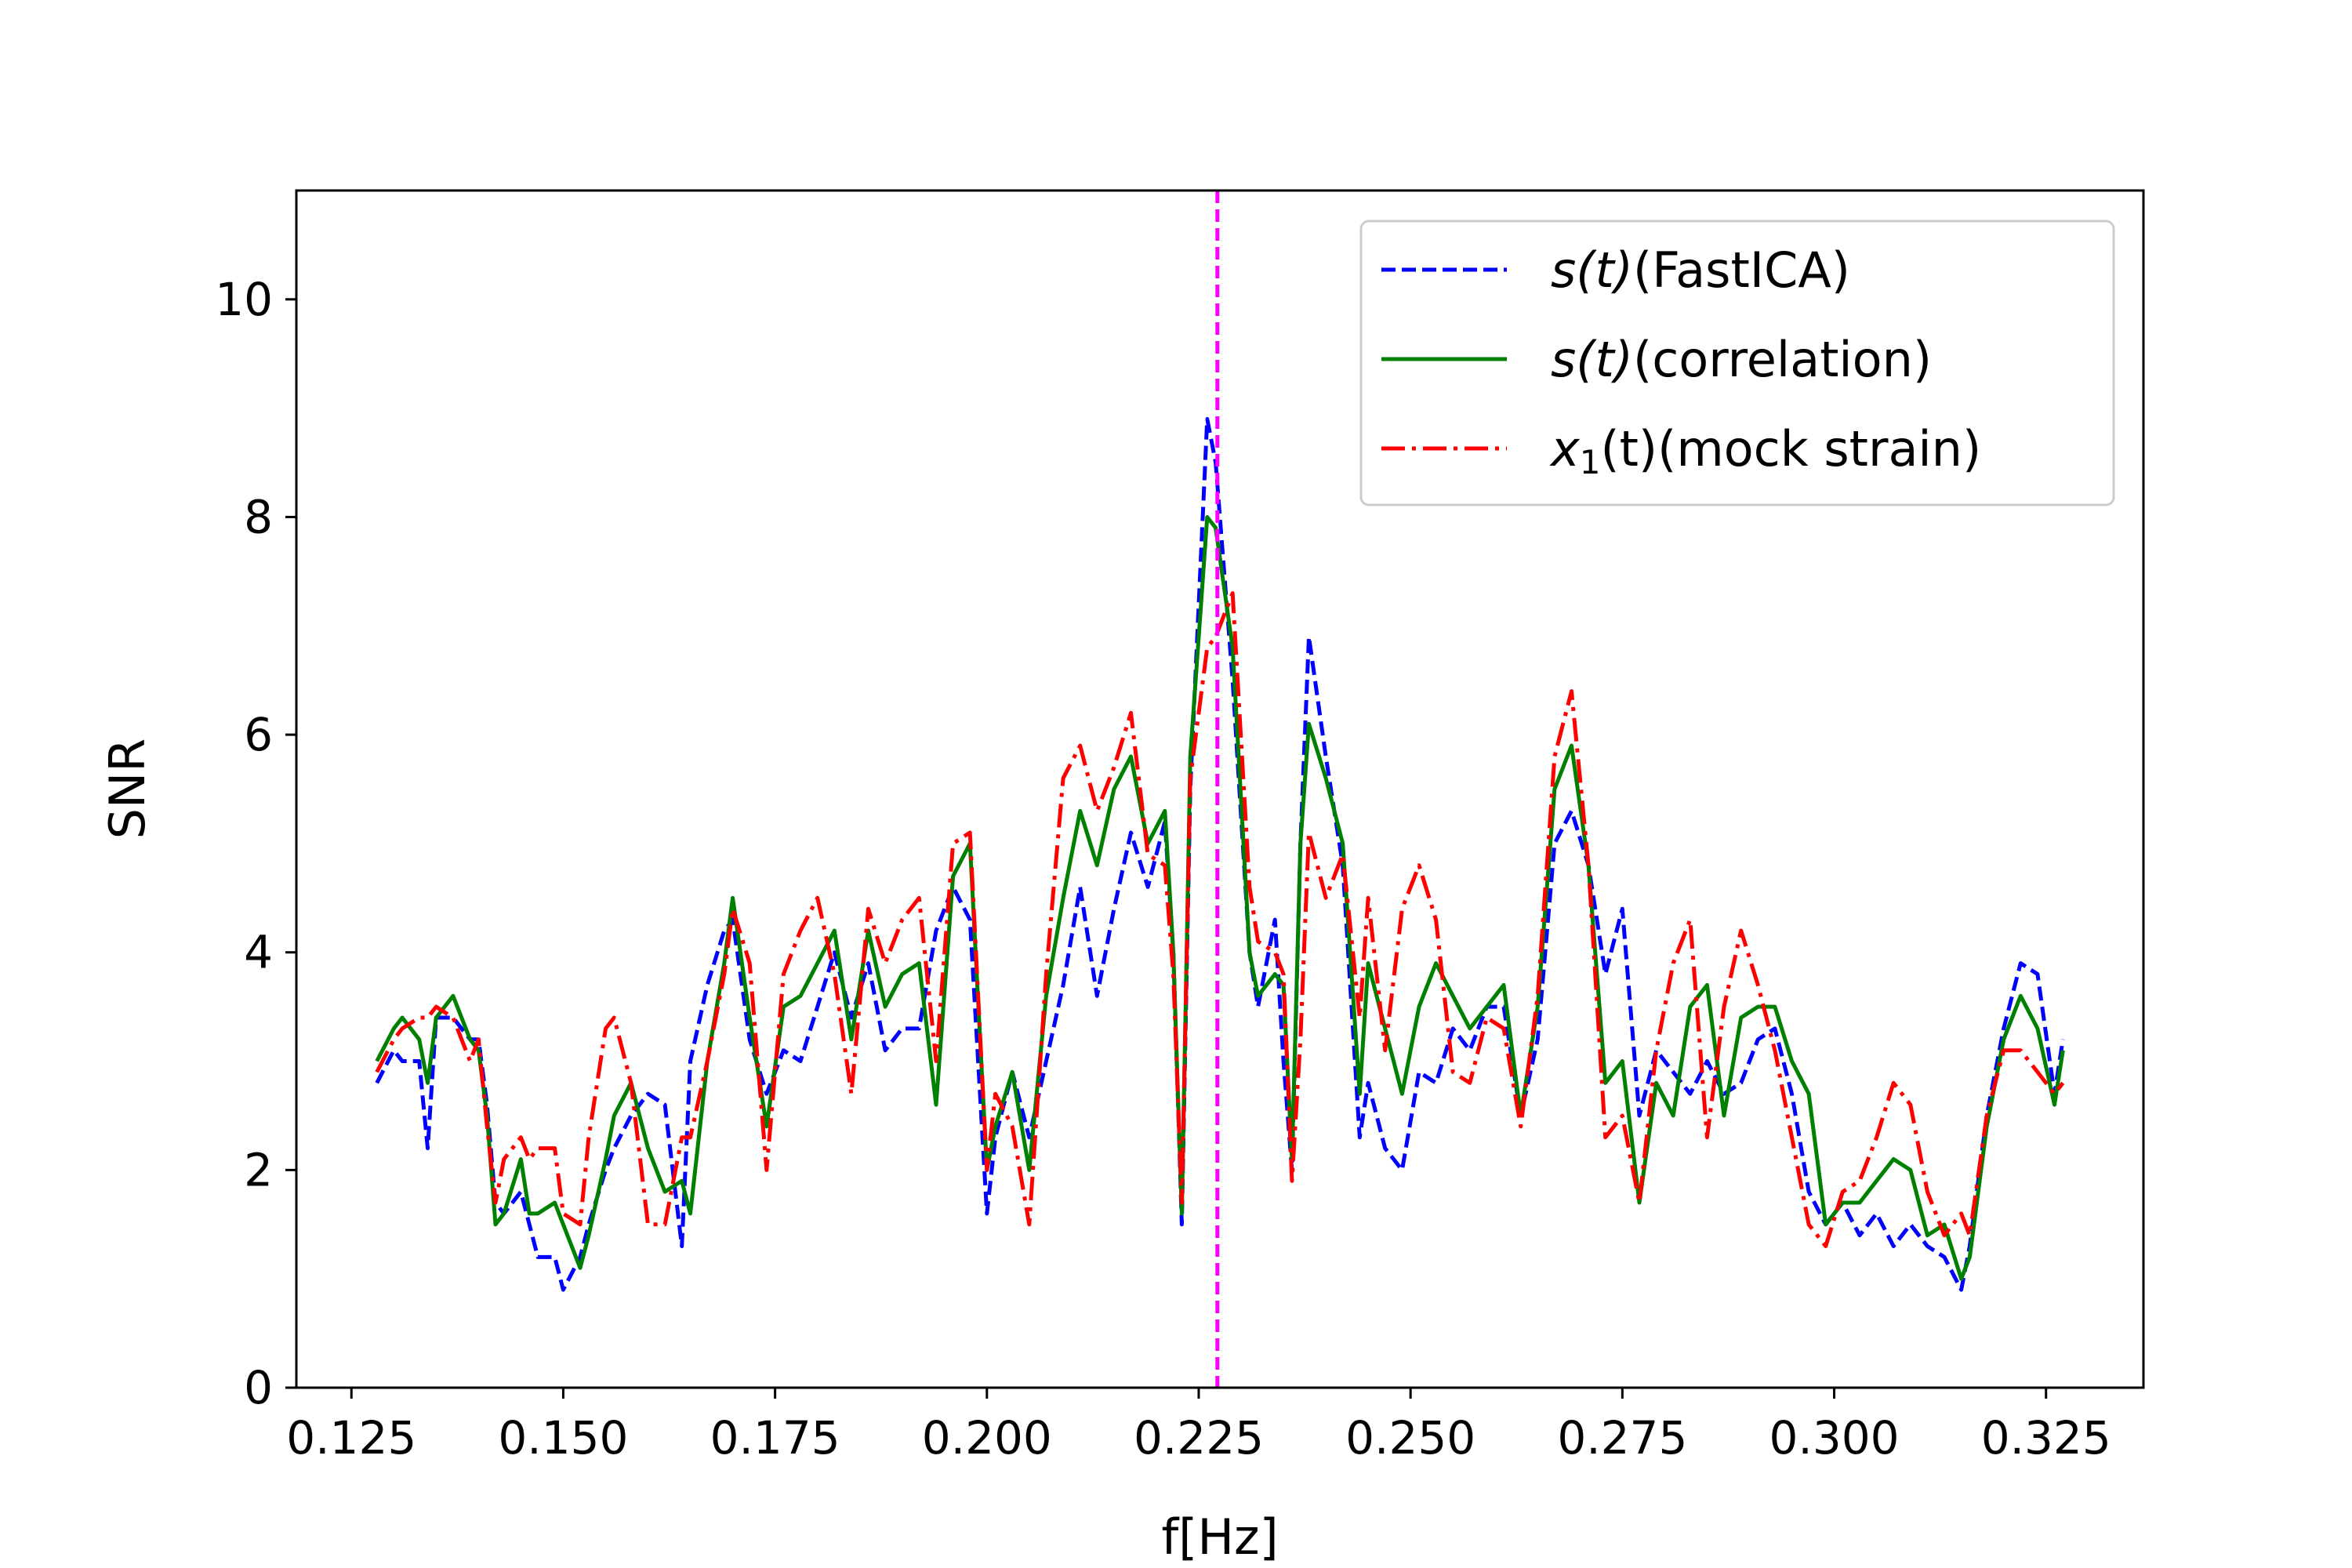 This screenshot has height=1568, width=2352. I want to click on legend-box, so click(1737, 363).